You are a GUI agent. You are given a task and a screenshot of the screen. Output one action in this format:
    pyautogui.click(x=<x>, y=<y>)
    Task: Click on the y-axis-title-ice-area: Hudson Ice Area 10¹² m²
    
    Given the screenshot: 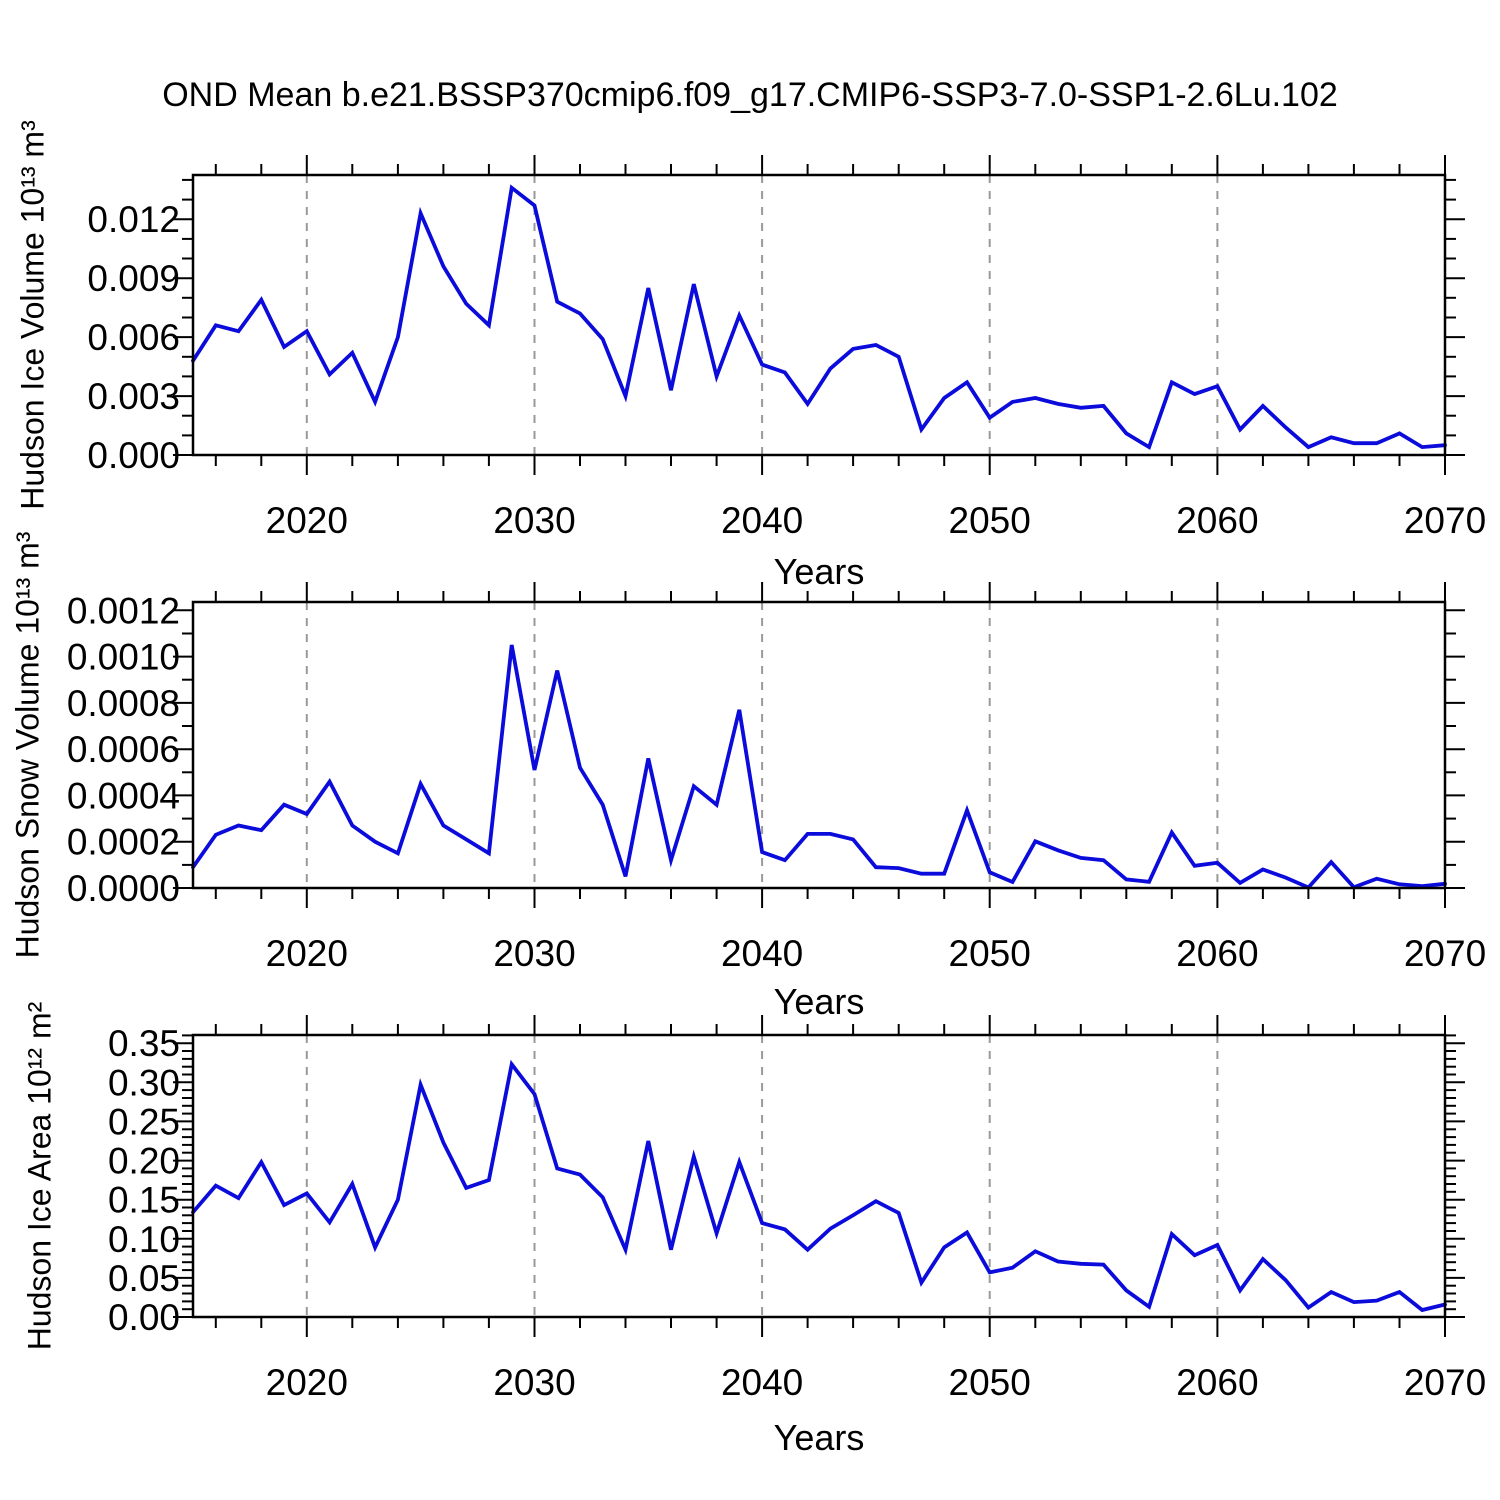 What is the action you would take?
    pyautogui.click(x=39, y=1176)
    